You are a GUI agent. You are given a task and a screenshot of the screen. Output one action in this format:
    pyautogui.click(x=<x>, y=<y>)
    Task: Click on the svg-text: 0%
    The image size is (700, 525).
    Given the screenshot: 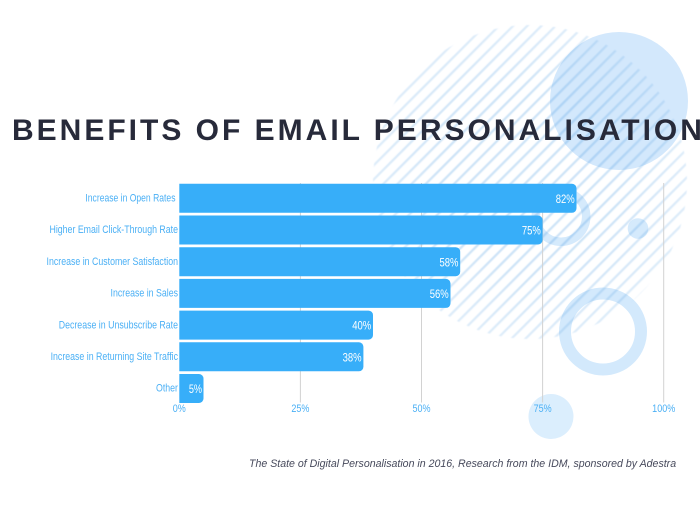 What is the action you would take?
    pyautogui.click(x=179, y=409)
    